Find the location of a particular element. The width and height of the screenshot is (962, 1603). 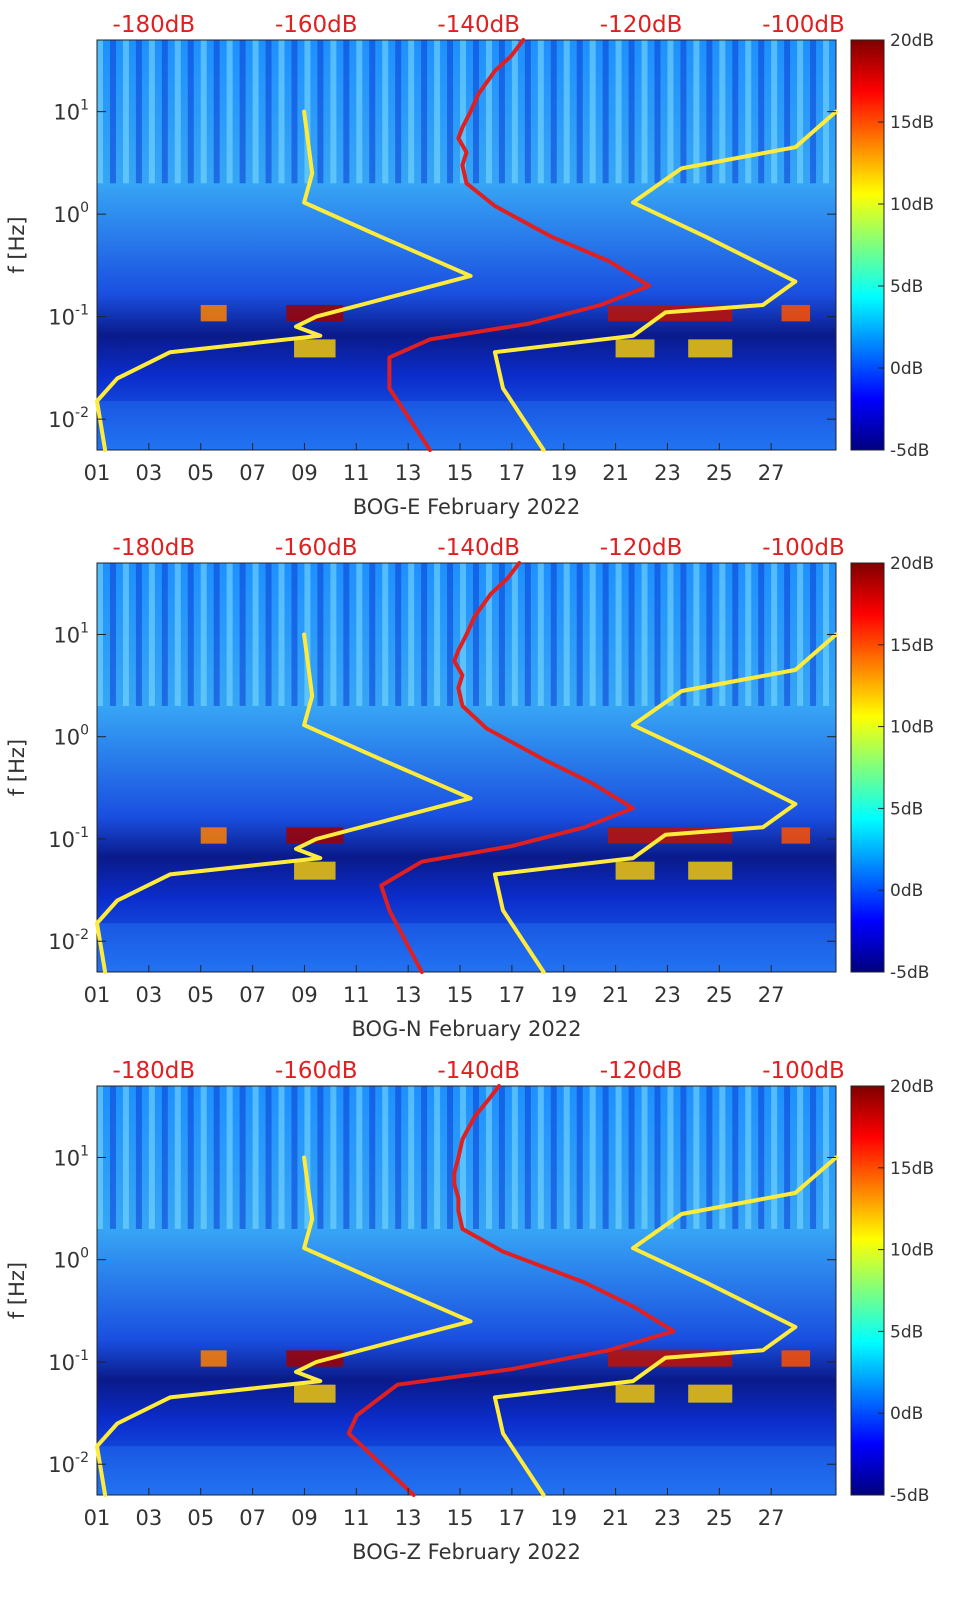

x-tick-label: 05 is located at coordinates (200, 473).